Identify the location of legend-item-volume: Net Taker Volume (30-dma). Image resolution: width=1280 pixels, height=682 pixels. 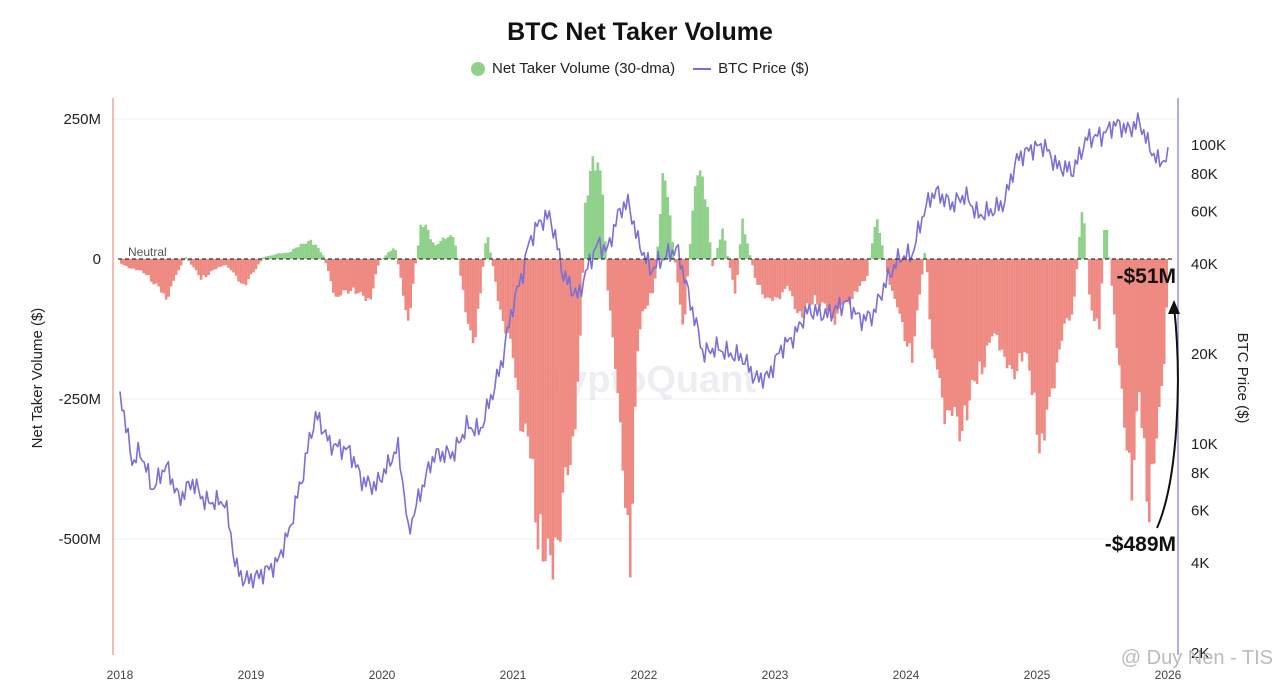
(573, 68).